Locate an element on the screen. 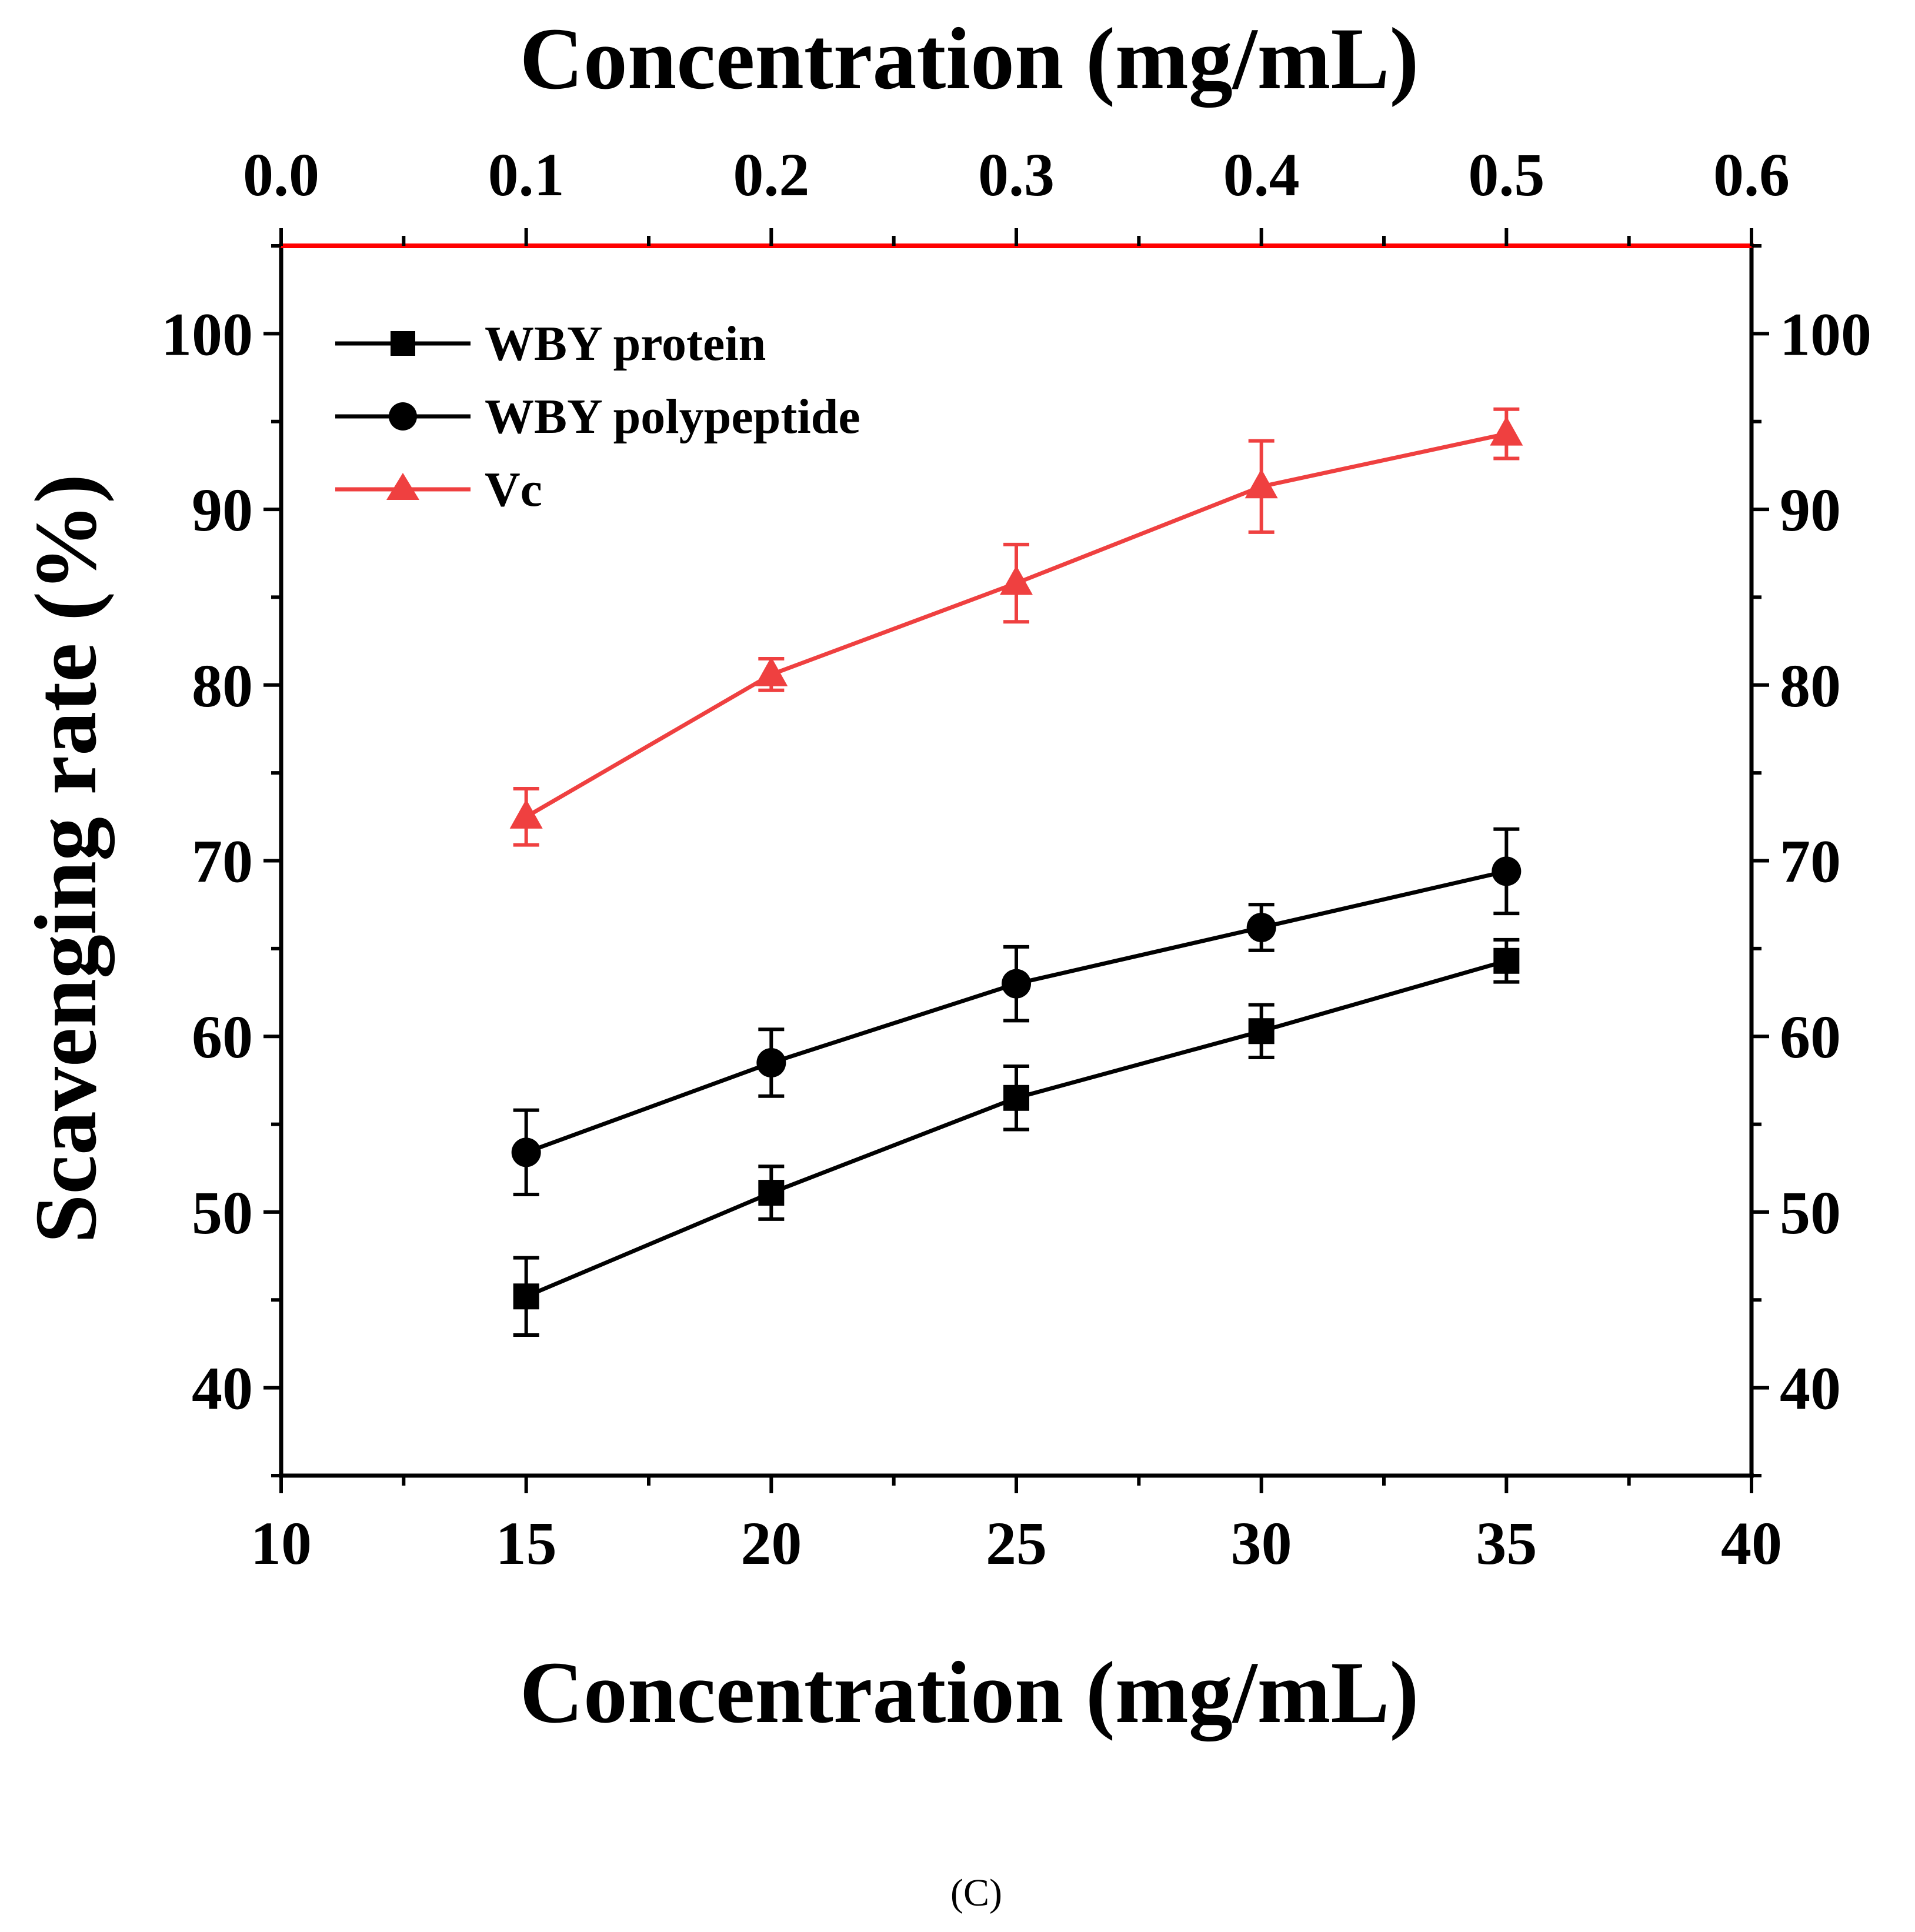  series-vc is located at coordinates (1016, 627).